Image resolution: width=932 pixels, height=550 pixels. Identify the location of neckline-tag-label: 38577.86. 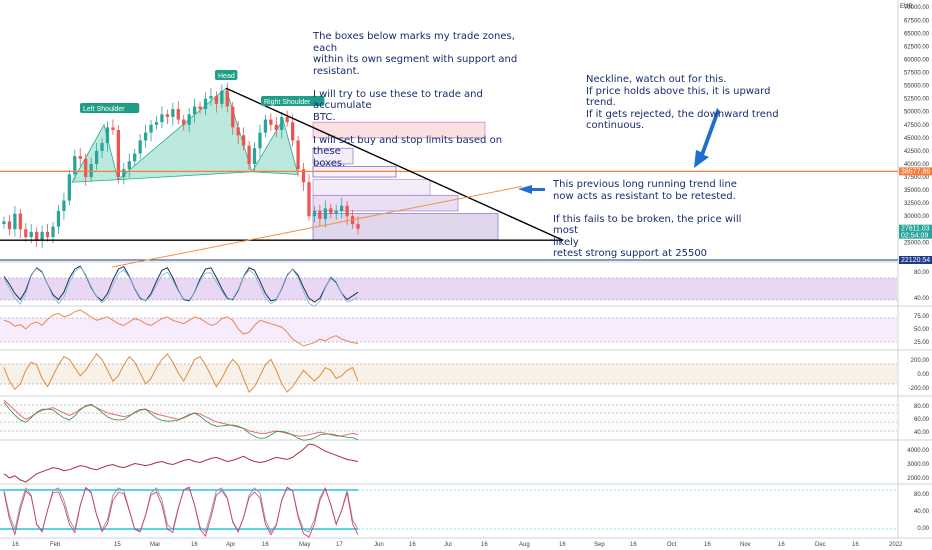
(915, 171).